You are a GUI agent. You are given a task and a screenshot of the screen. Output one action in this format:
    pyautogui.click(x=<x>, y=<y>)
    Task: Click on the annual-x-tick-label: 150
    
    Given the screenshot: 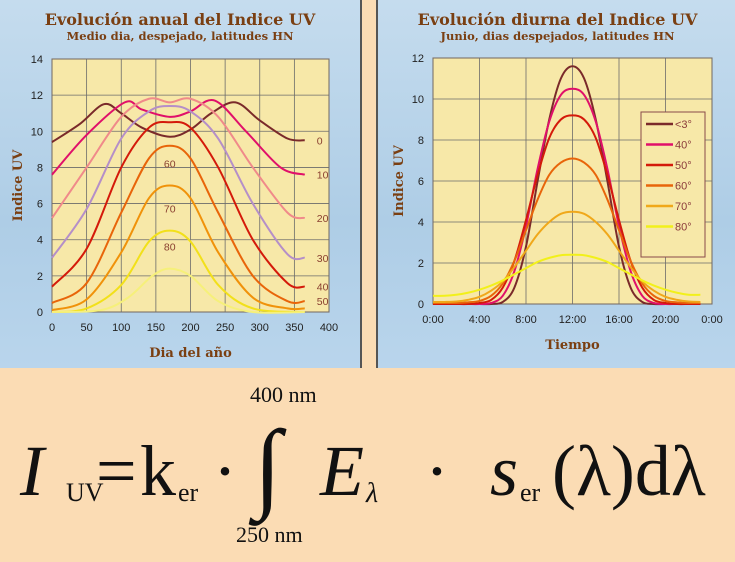 What is the action you would take?
    pyautogui.click(x=156, y=328)
    